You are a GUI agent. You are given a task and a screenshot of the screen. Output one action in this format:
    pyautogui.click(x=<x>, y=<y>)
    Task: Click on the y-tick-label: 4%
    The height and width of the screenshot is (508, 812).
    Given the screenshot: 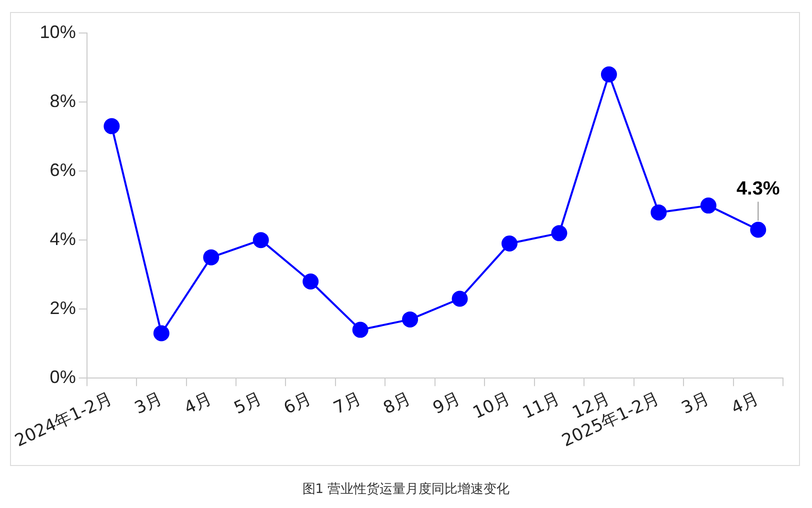 What is the action you would take?
    pyautogui.click(x=63, y=239)
    